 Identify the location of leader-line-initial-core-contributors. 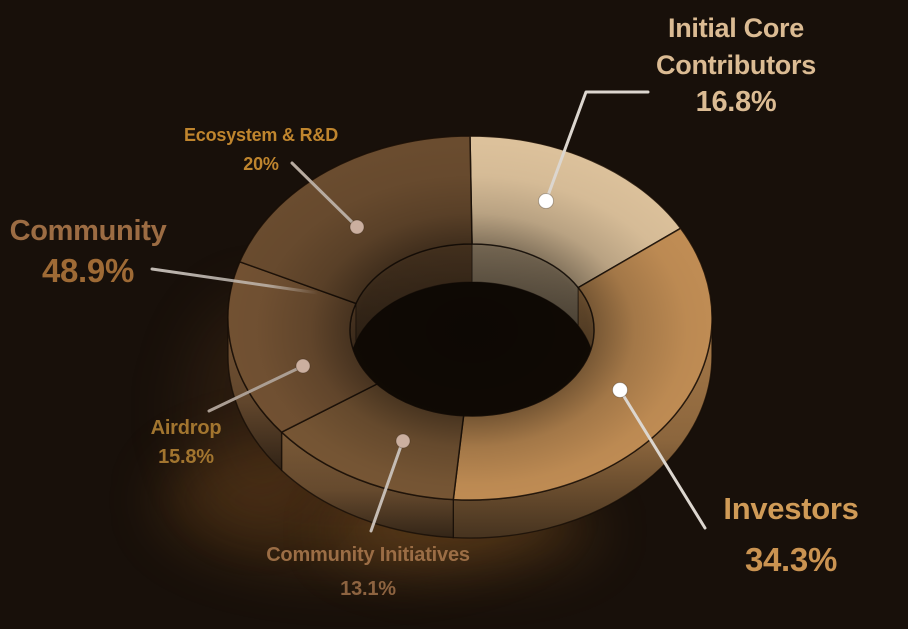
(597, 146).